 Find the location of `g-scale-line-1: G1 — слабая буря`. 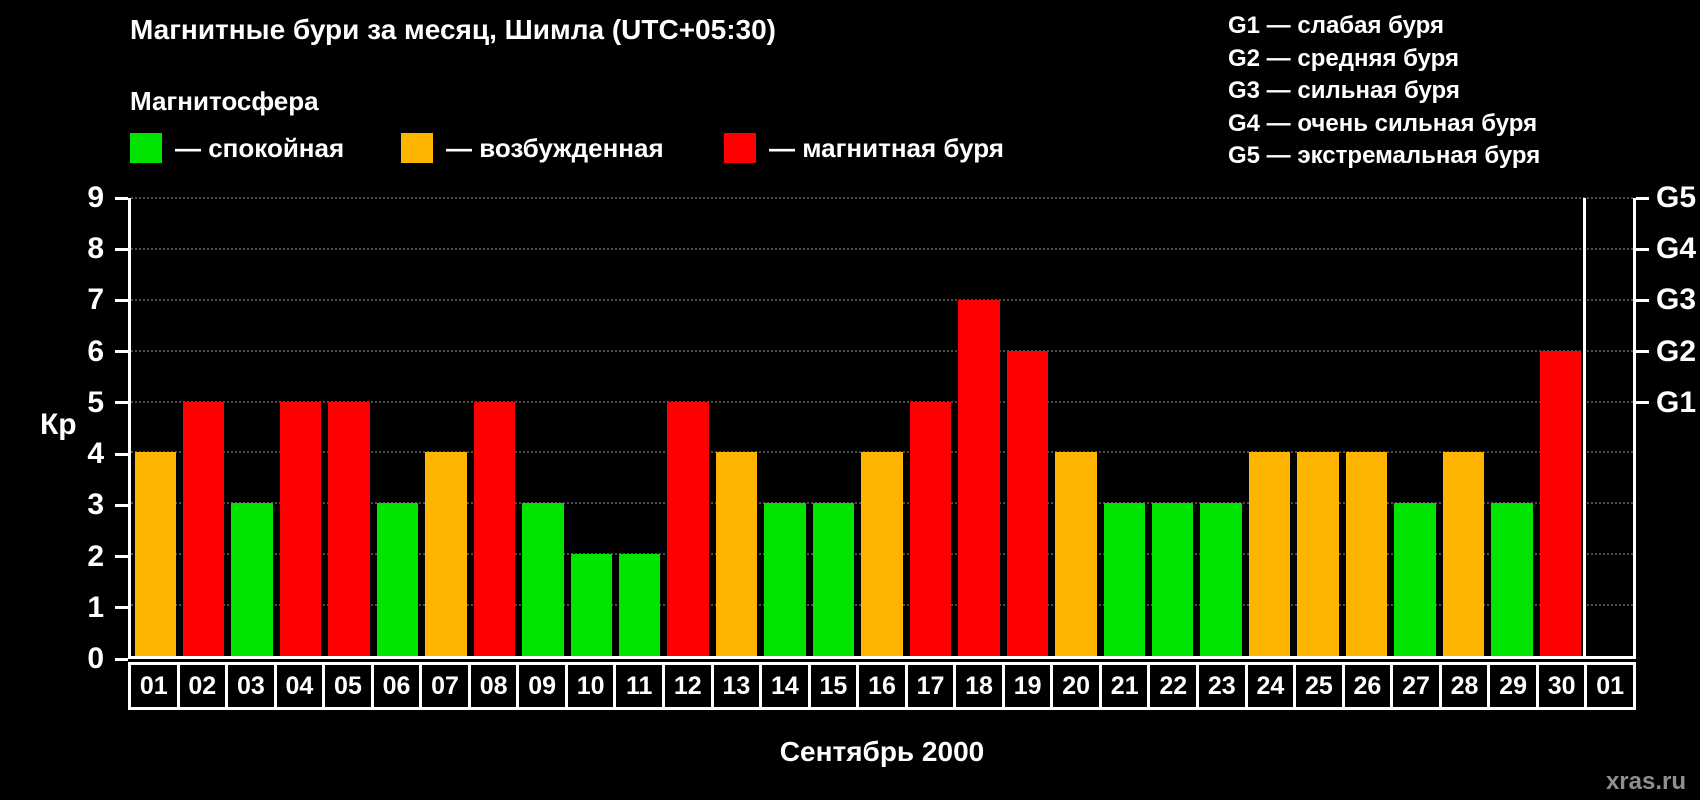

g-scale-line-1: G1 — слабая буря is located at coordinates (1336, 25).